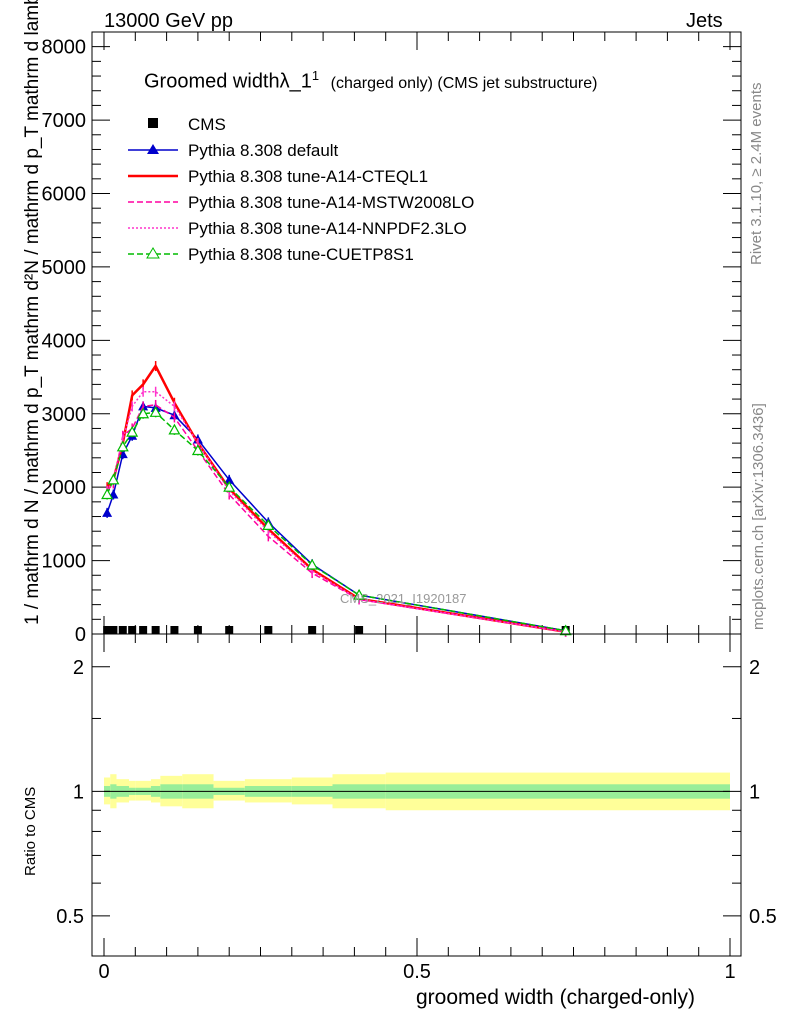  Describe the element at coordinates (70, 917) in the screenshot. I see `ratio-y-tick-label: 0.5` at that location.